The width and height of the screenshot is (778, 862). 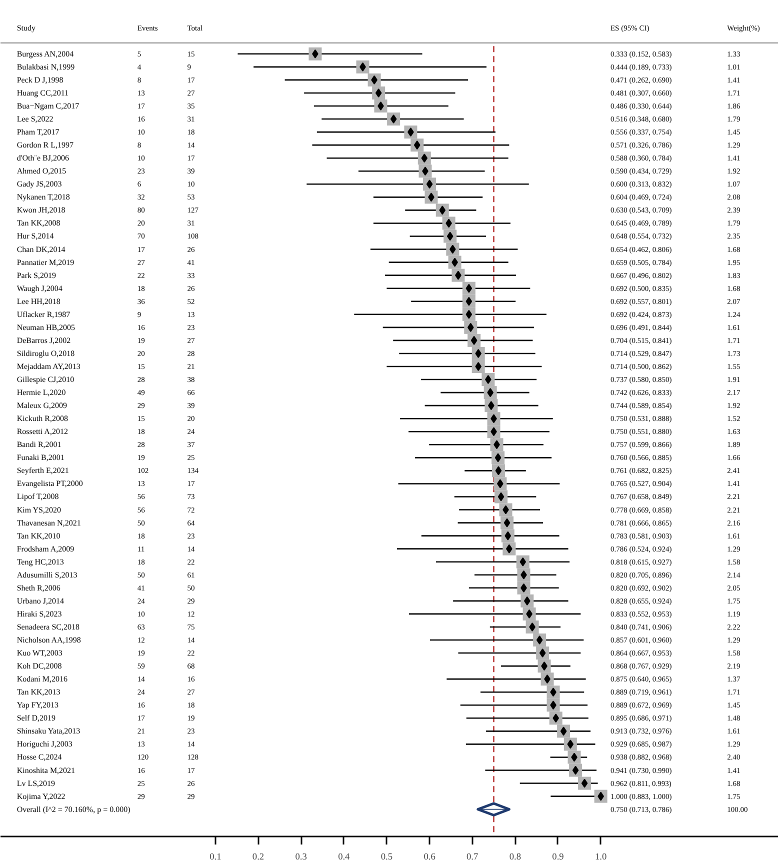 What do you see at coordinates (45, 379) in the screenshot?
I see `y-tick-label: Gillespie CJ,2010` at bounding box center [45, 379].